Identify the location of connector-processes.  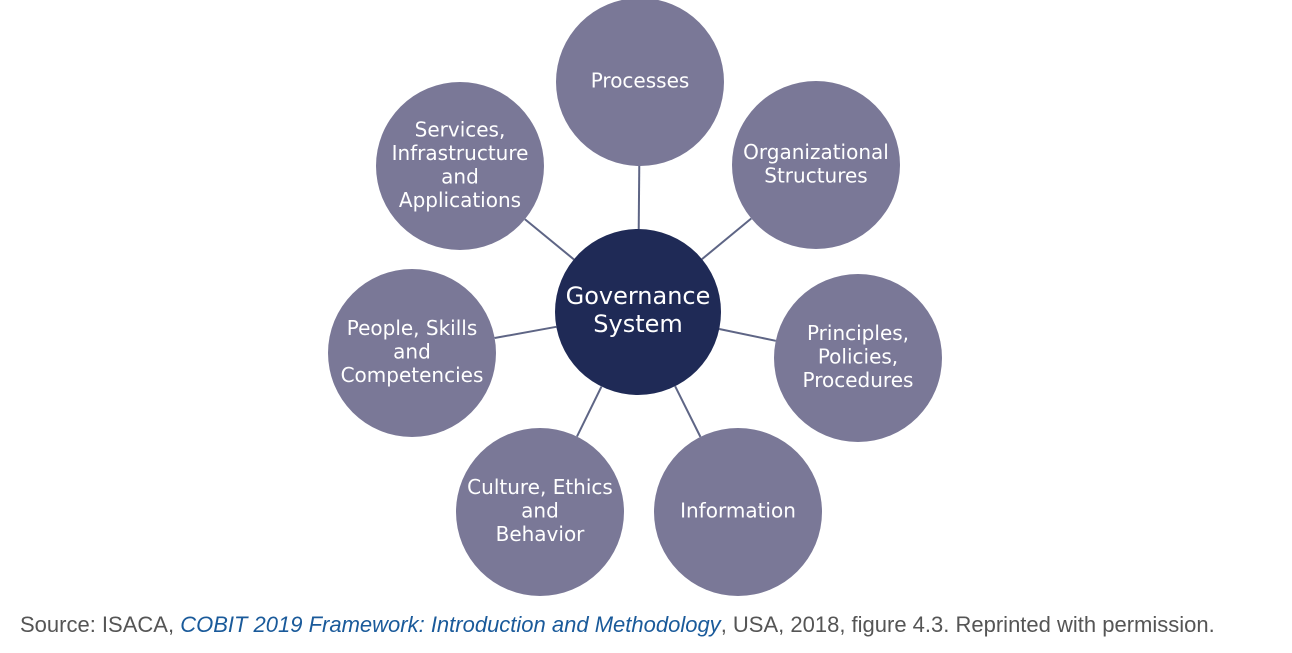
(639, 197).